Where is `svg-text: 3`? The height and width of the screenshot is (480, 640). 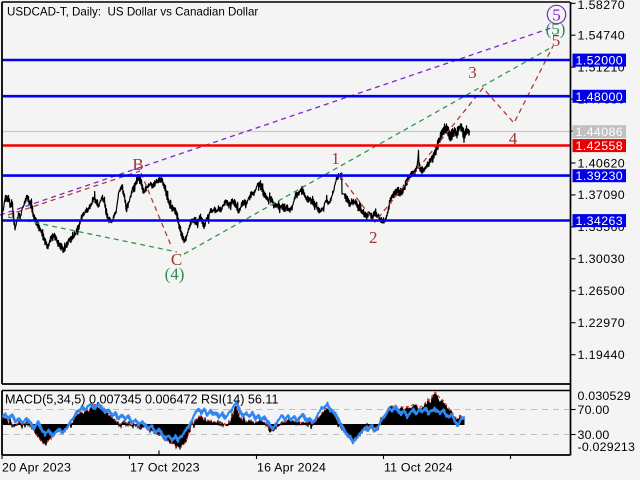
svg-text: 3 is located at coordinates (472, 72).